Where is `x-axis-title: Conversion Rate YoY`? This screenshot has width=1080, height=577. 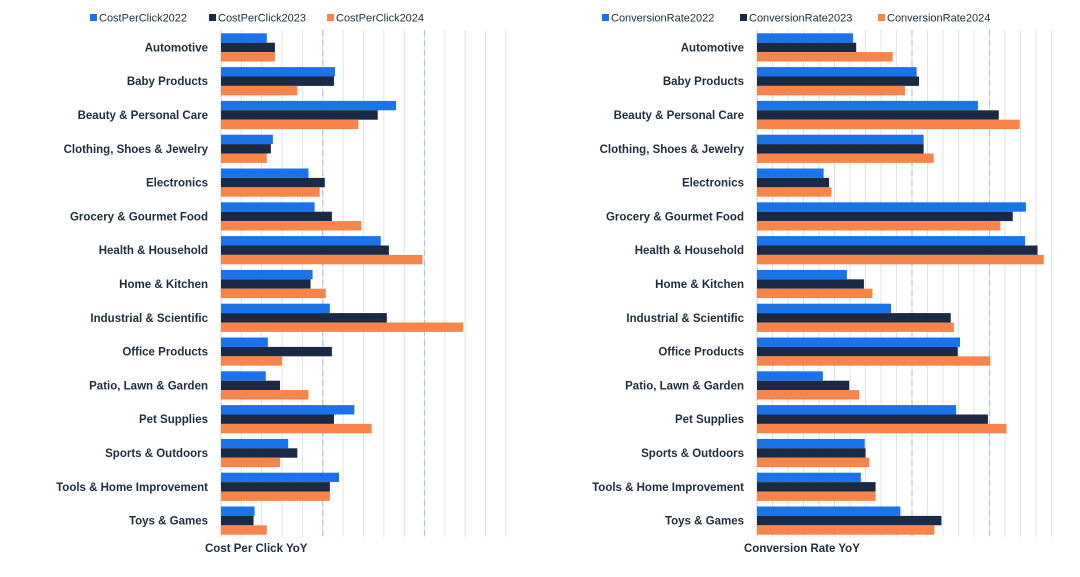
x-axis-title: Conversion Rate YoY is located at coordinates (802, 549).